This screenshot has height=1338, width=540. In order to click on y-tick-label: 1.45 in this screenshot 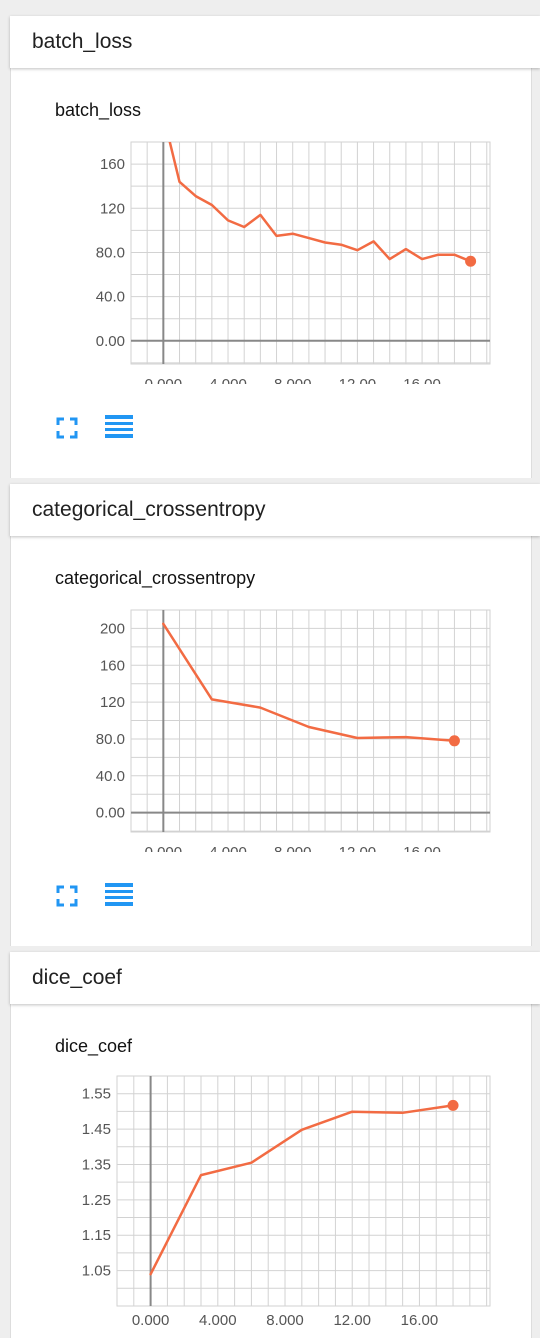, I will do `click(96, 1129)`.